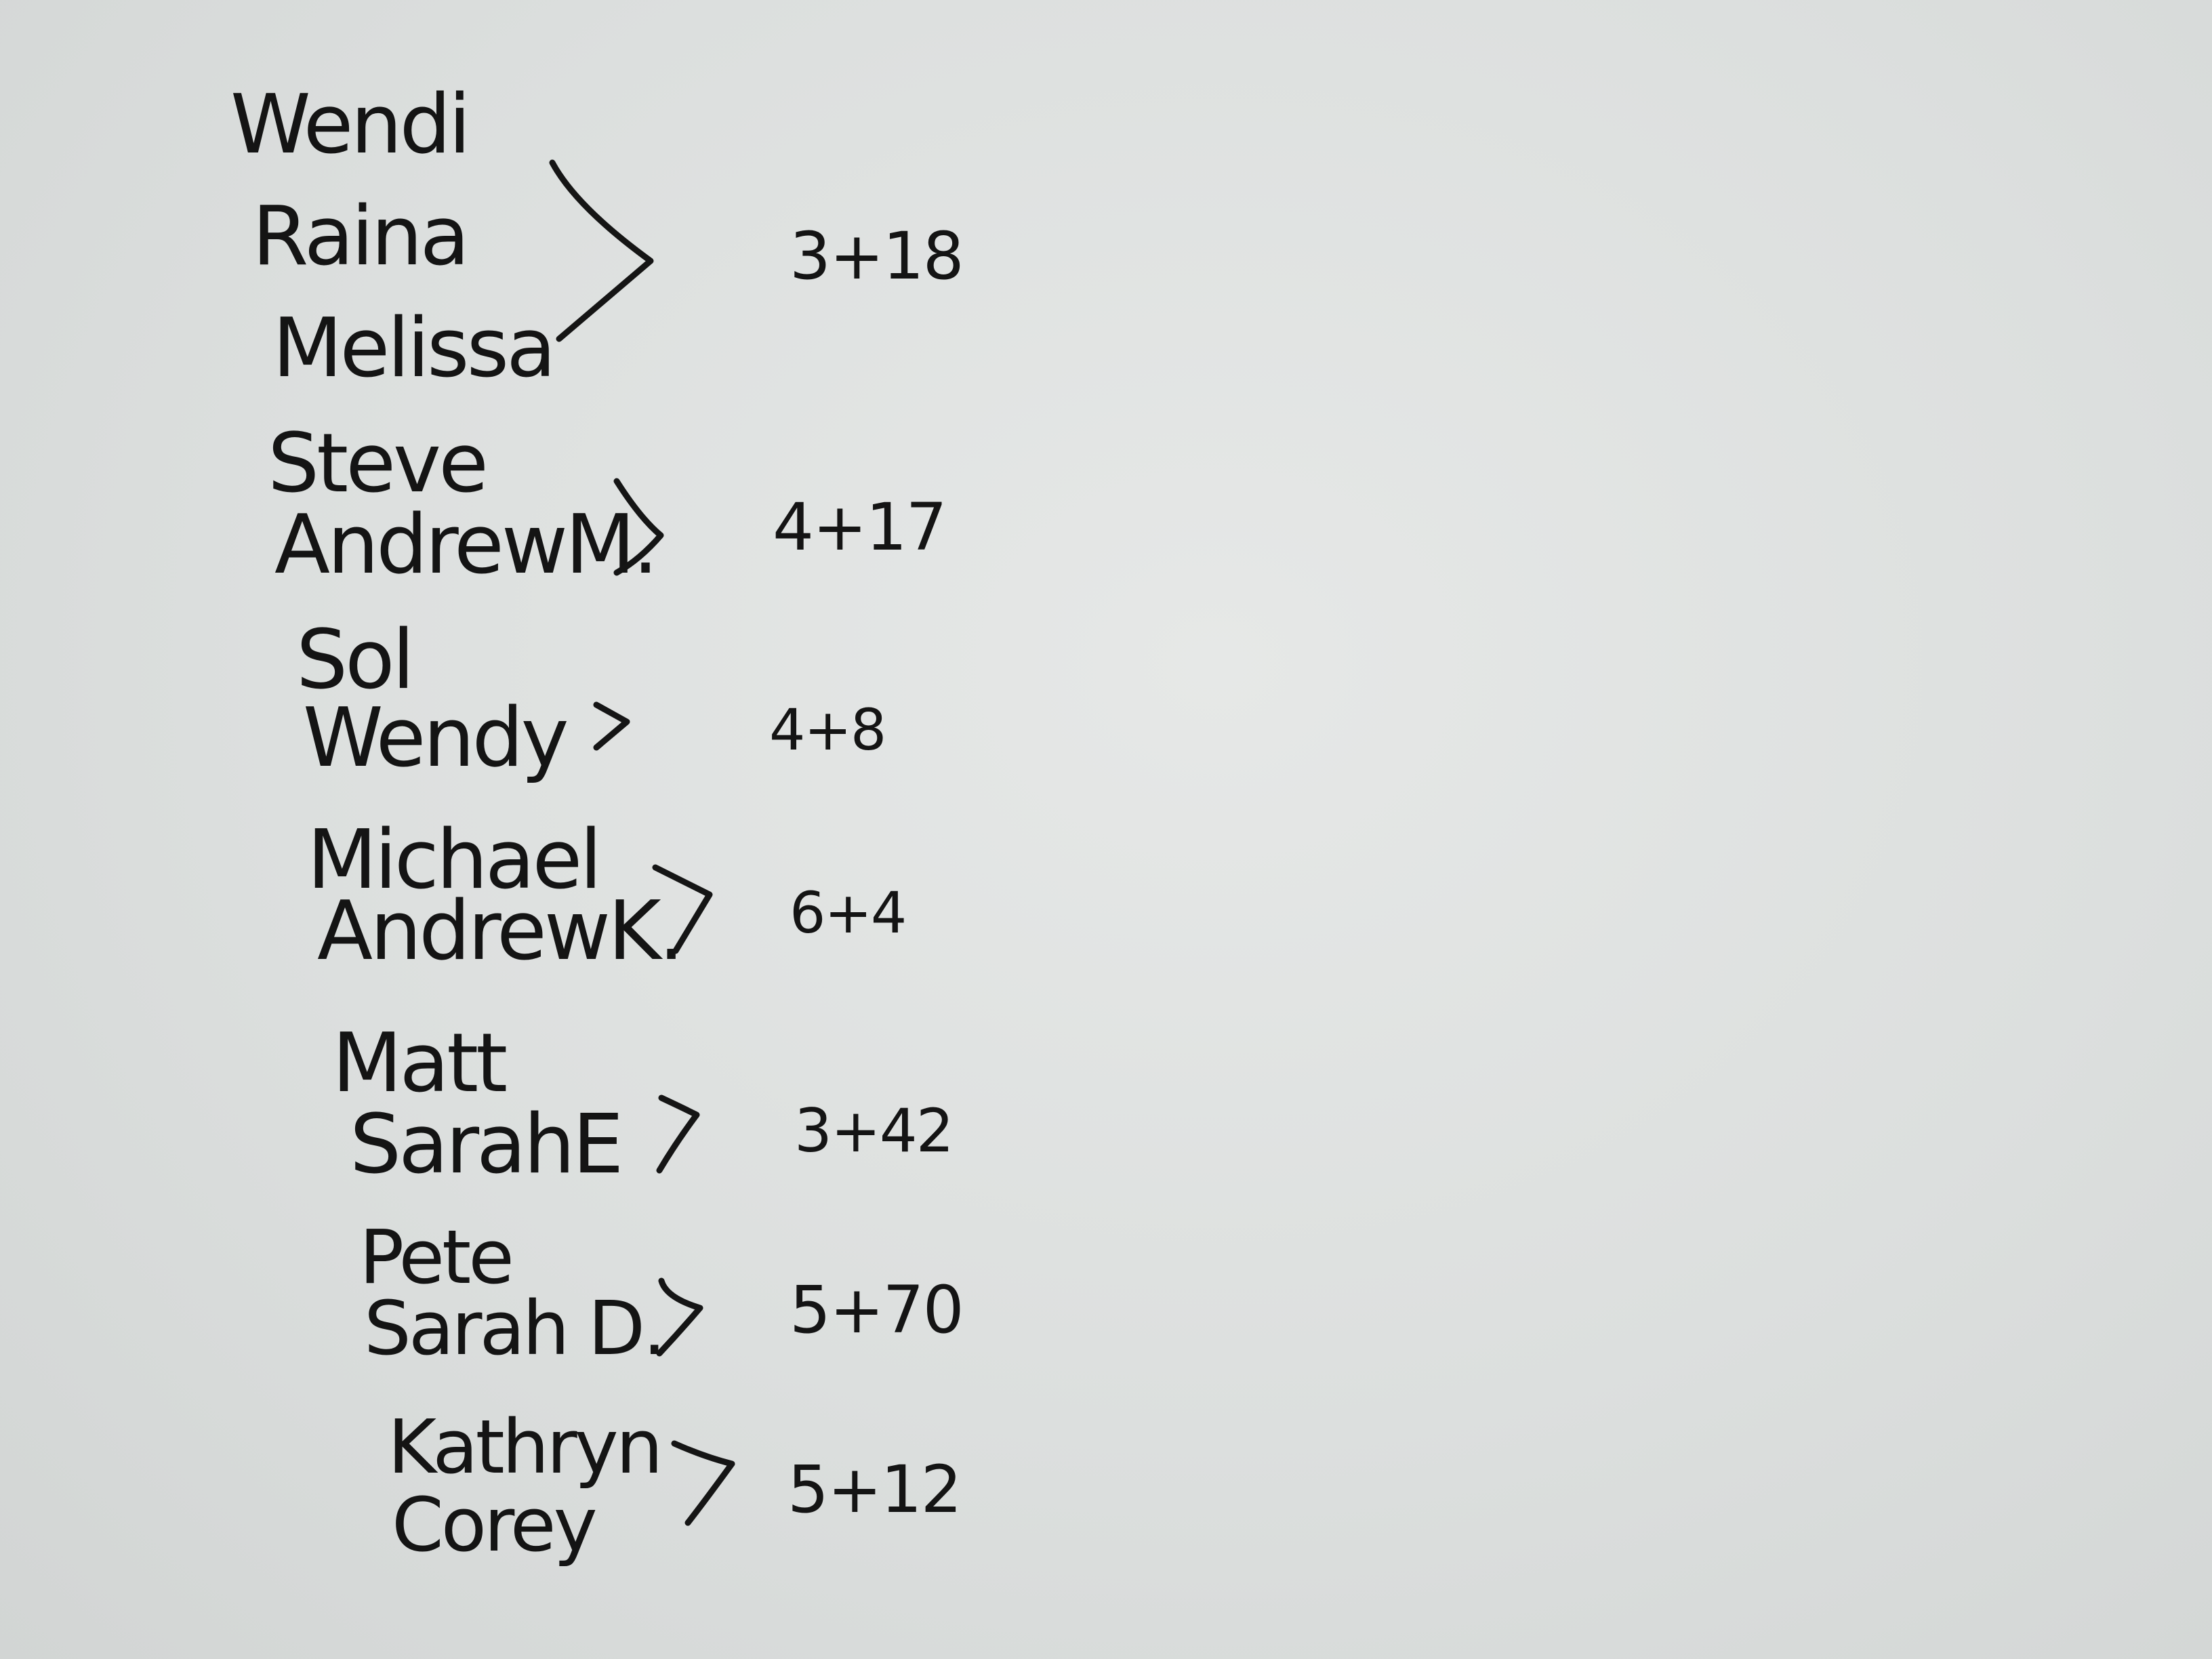 The width and height of the screenshot is (2212, 1659). I want to click on name-andrew-m: AndrewM., so click(467, 545).